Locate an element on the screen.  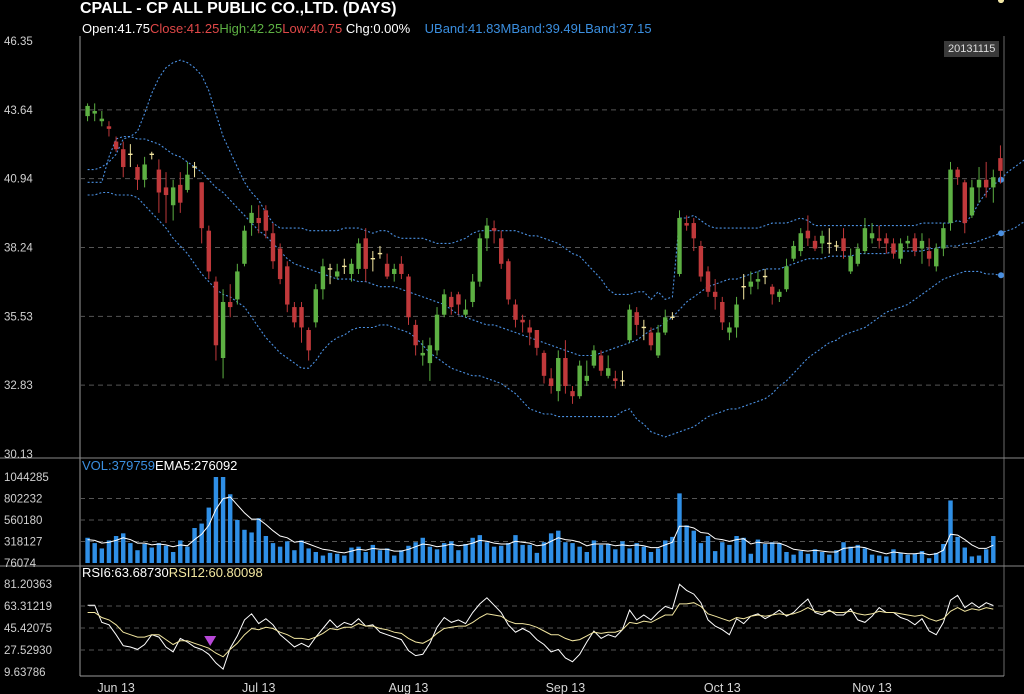
x-tick-label: Jun 13 is located at coordinates (116, 687).